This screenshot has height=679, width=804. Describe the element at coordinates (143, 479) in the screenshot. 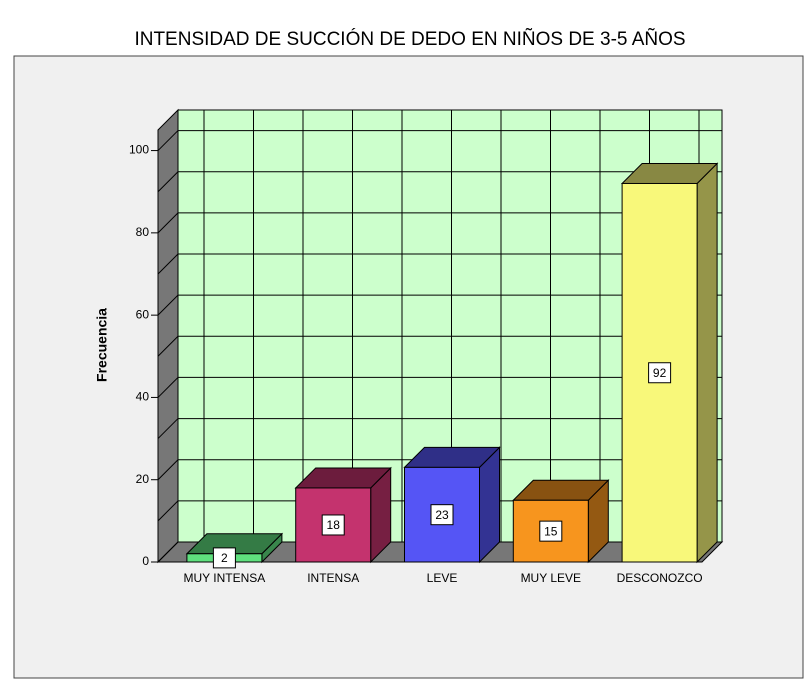

I see `y-tick-label: 20` at that location.